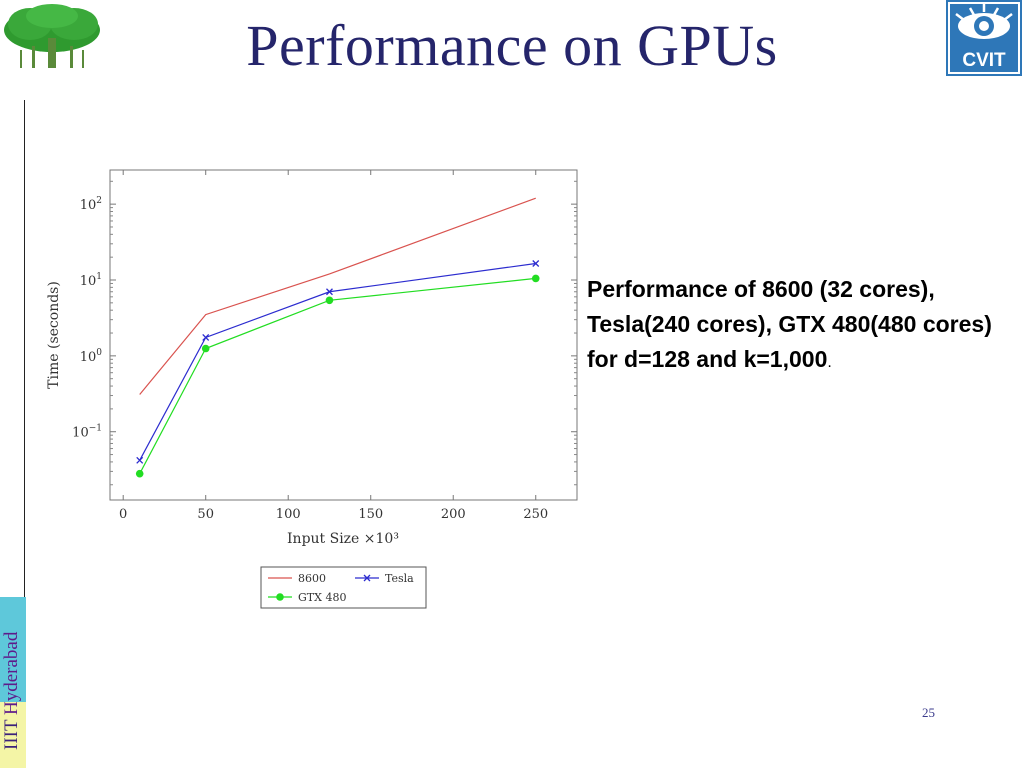 The height and width of the screenshot is (768, 1024). Describe the element at coordinates (11, 673) in the screenshot. I see `sidebar-hyderabad: Hyderabad` at that location.